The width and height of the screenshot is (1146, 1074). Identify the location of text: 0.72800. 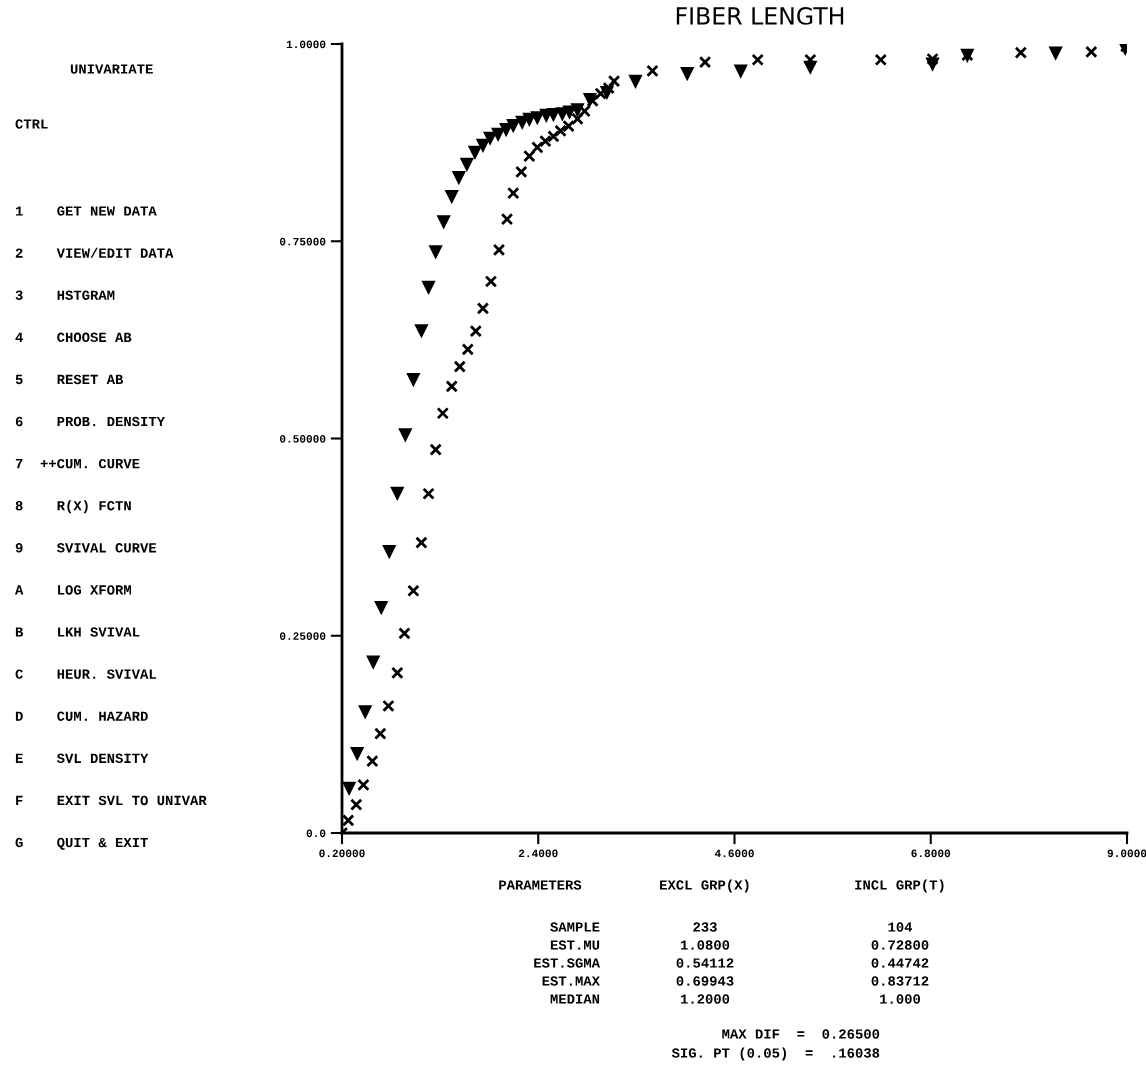
(900, 945).